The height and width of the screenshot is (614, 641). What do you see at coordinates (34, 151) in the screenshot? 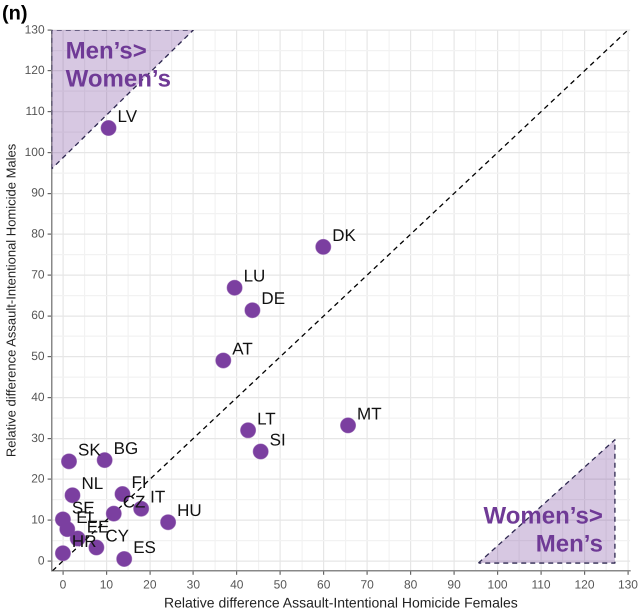
I see `y-tick-label: 100` at bounding box center [34, 151].